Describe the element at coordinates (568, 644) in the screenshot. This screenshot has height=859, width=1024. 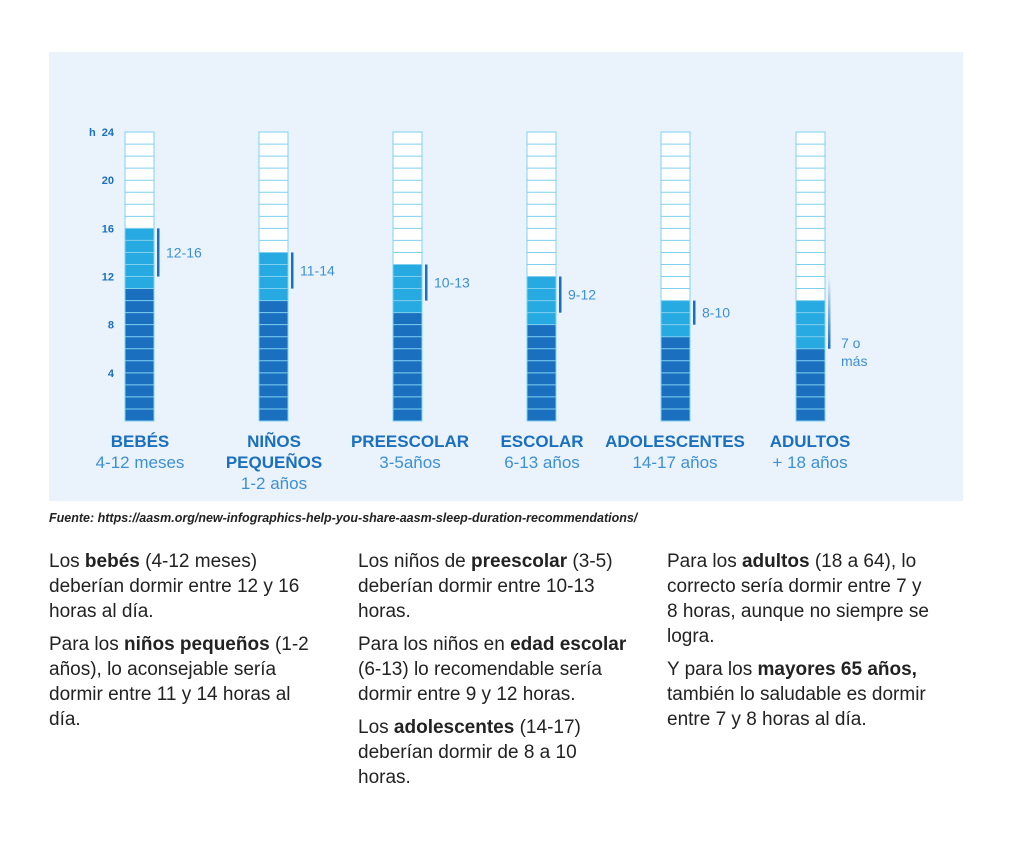
I see `highlight: edad escolar` at that location.